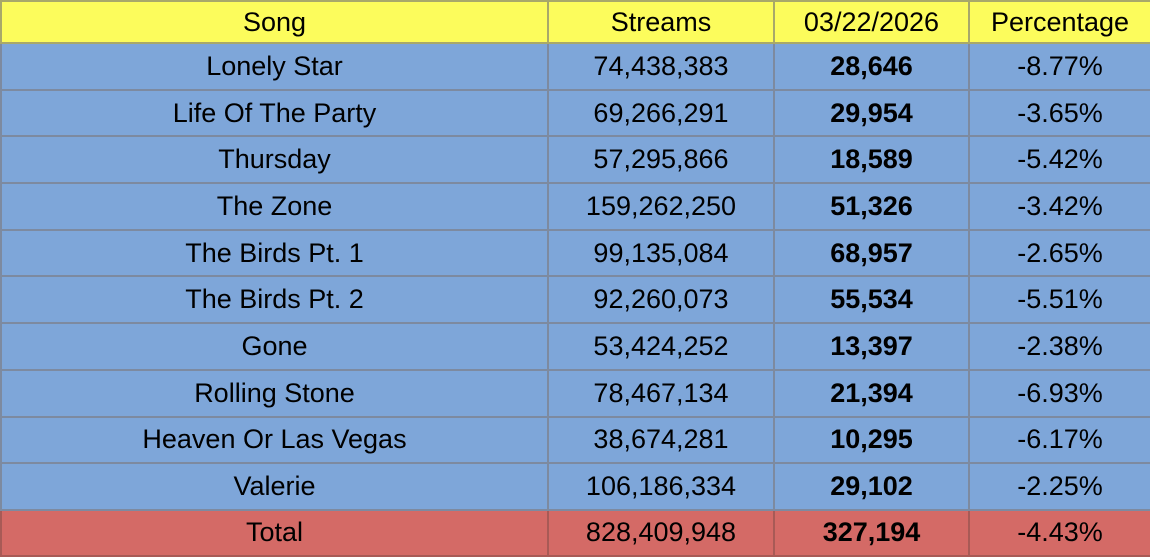 The image size is (1150, 557). Describe the element at coordinates (871, 300) in the screenshot. I see `daily-streams-cell: 55,534` at that location.